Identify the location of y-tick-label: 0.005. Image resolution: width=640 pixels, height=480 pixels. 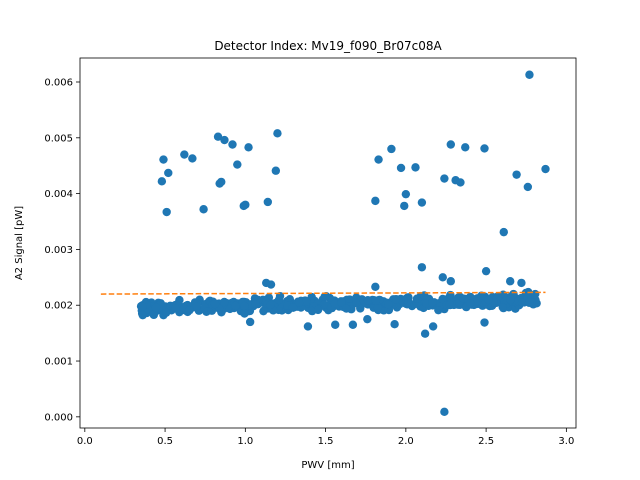
(58, 138).